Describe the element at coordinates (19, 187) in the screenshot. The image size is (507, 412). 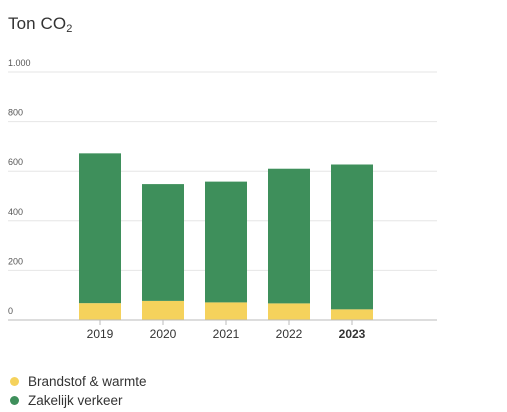
I see `y-axis-ticks: 0 200 400 600 800 1.000` at that location.